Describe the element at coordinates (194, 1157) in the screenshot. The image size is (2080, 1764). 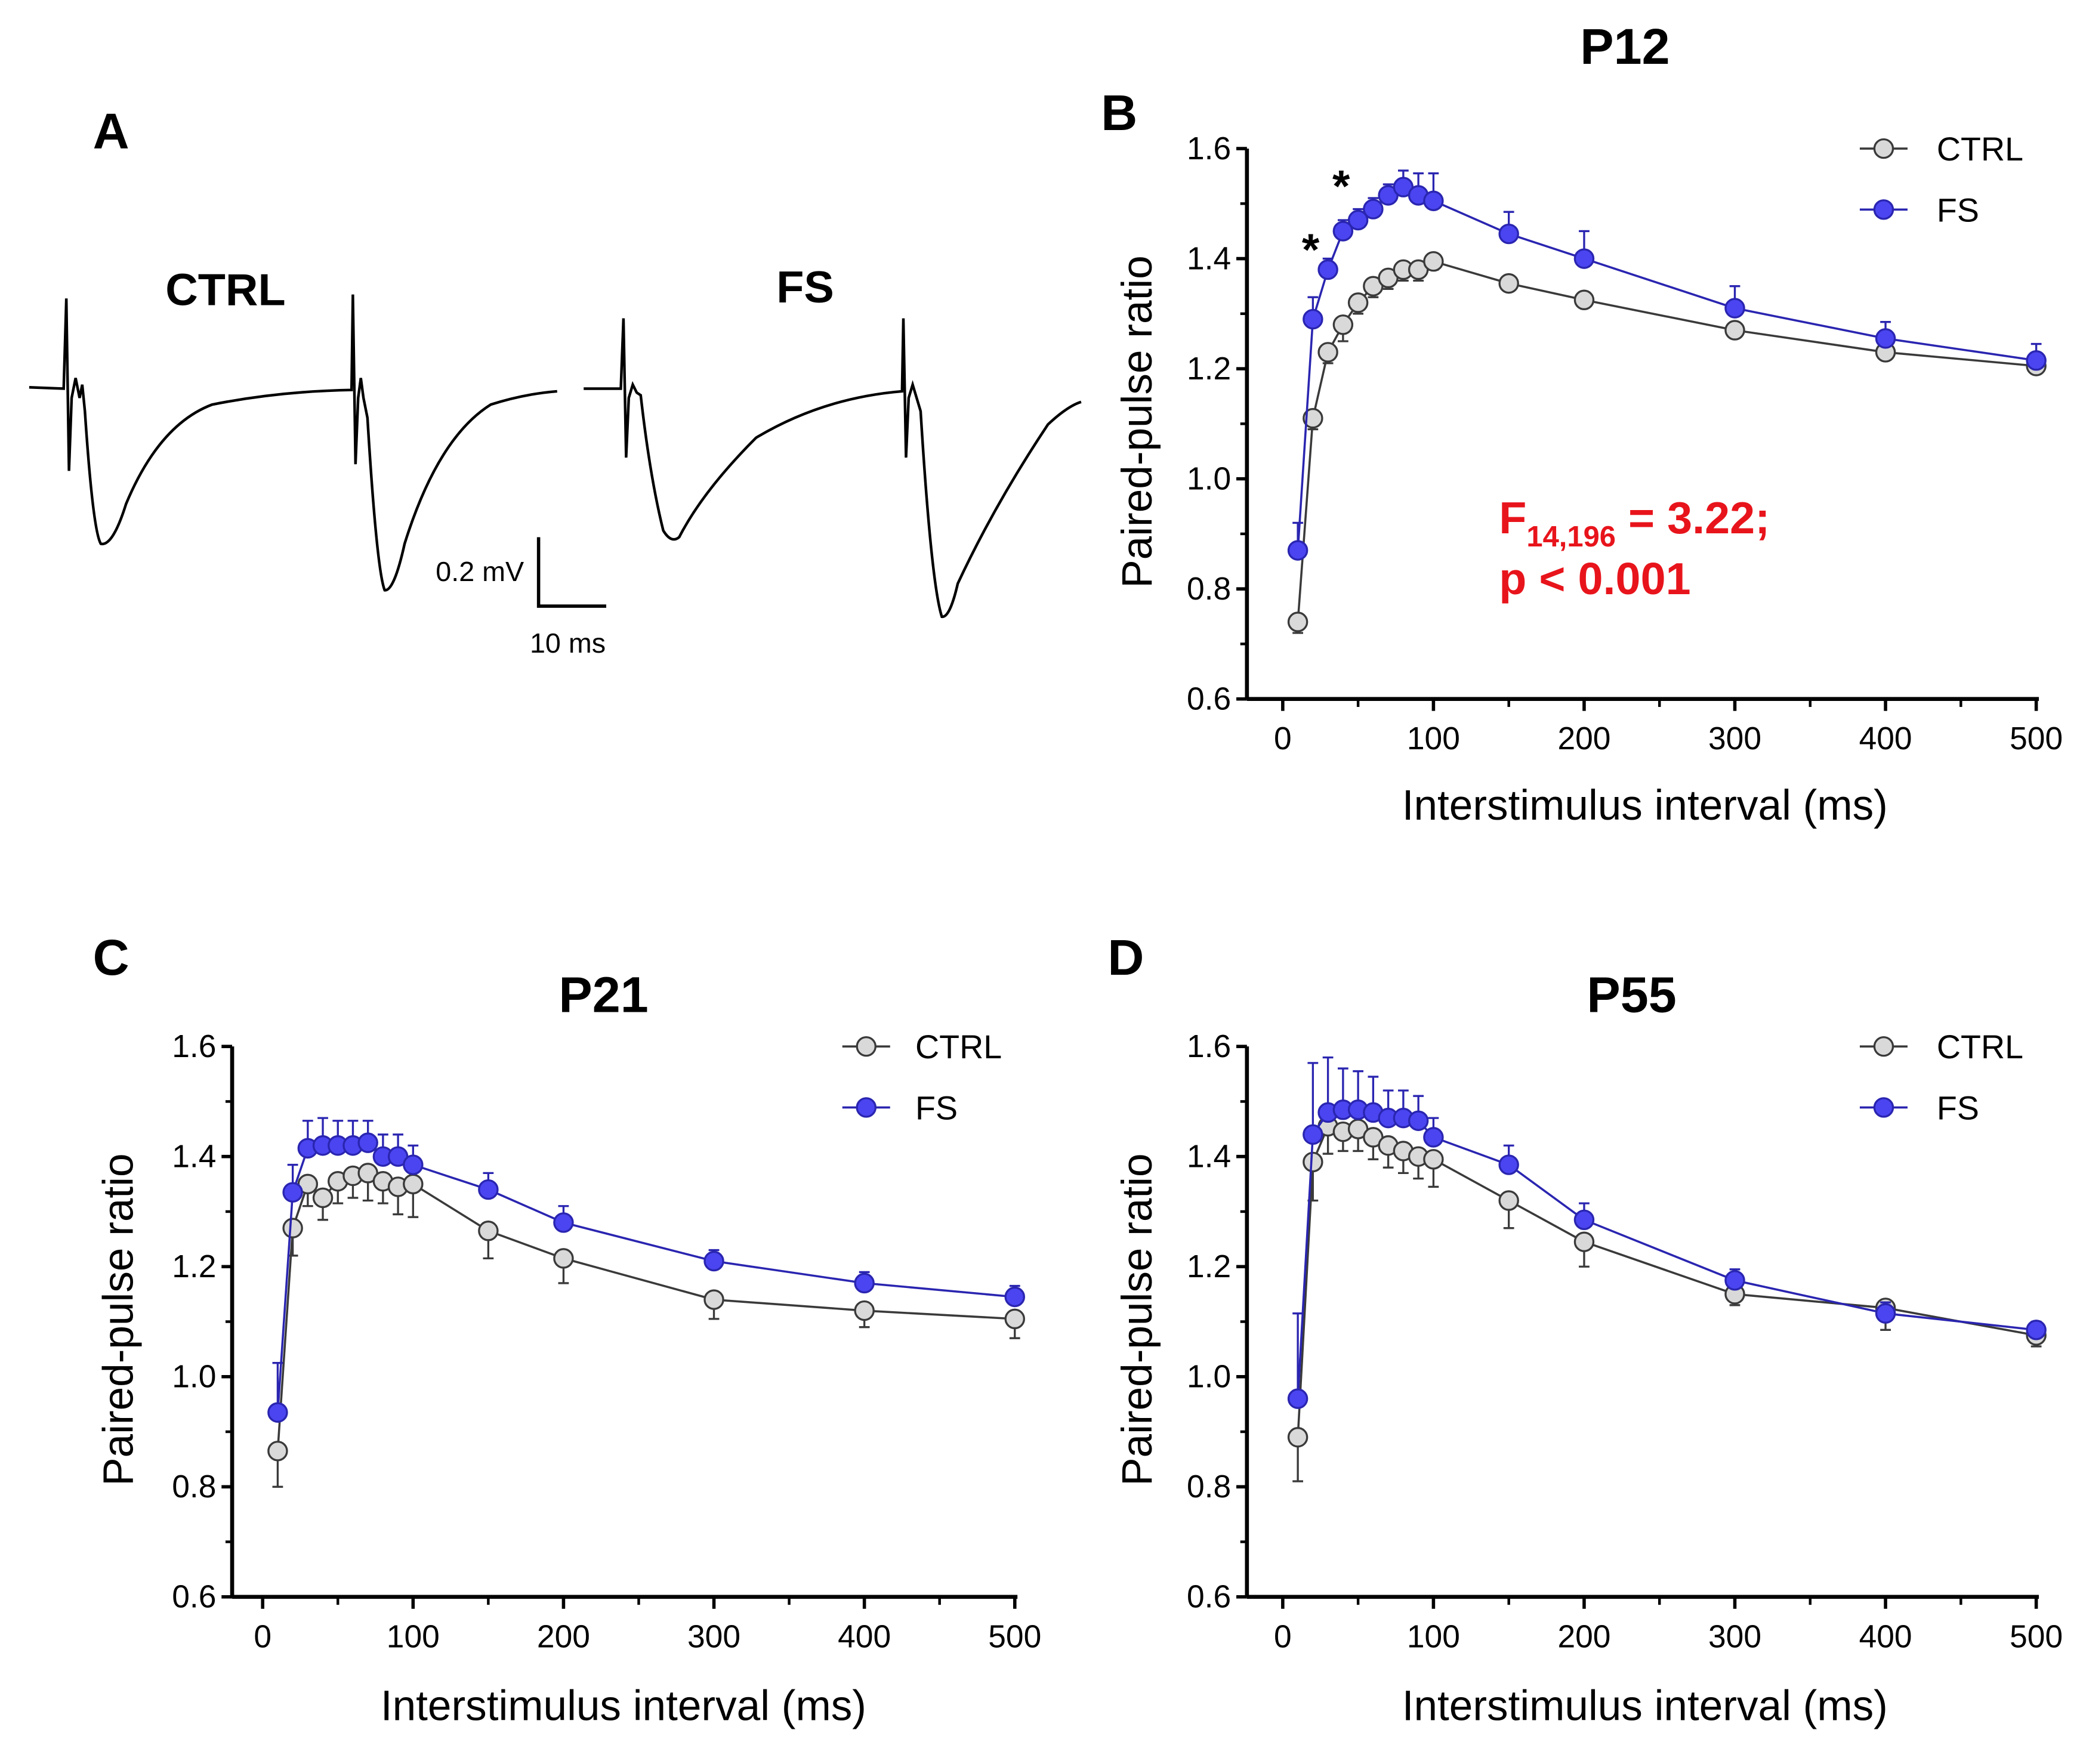
I see `y-tick-label: 1.4` at that location.